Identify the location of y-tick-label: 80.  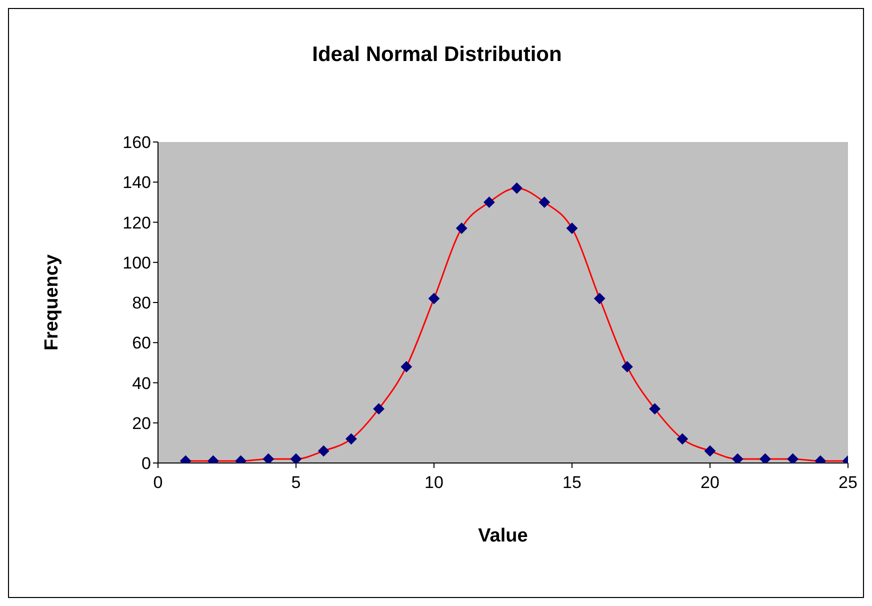
(141, 303).